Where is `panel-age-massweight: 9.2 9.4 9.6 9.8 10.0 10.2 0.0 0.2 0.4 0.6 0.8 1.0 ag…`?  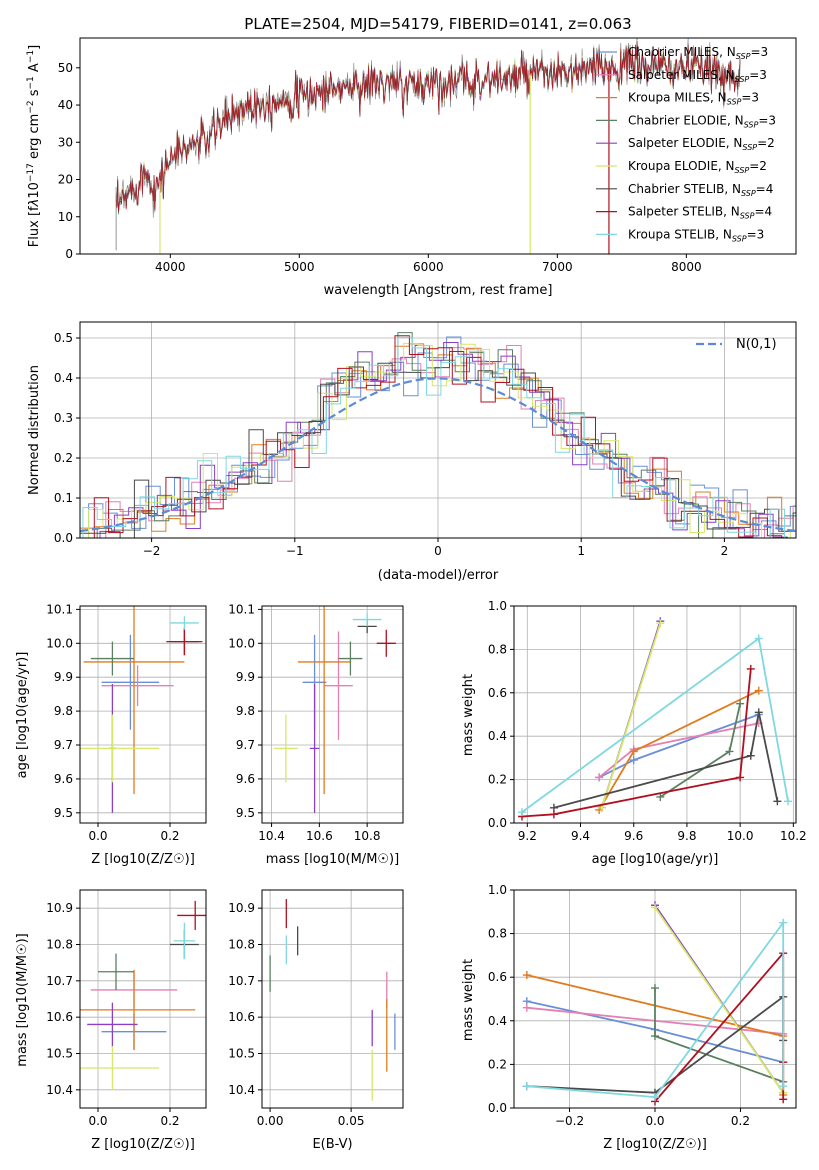
panel-age-massweight: 9.2 9.4 9.6 9.8 10.0 10.2 0.0 0.2 0.4 0.6 0.8 1.0 ag… is located at coordinates (634, 733).